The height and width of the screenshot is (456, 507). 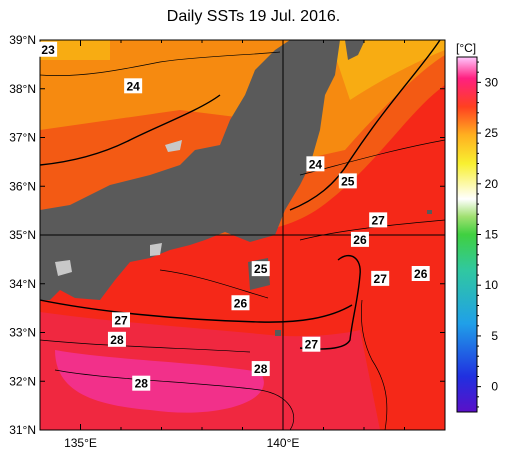 I want to click on colorbar-tick-label: 30, so click(x=492, y=82).